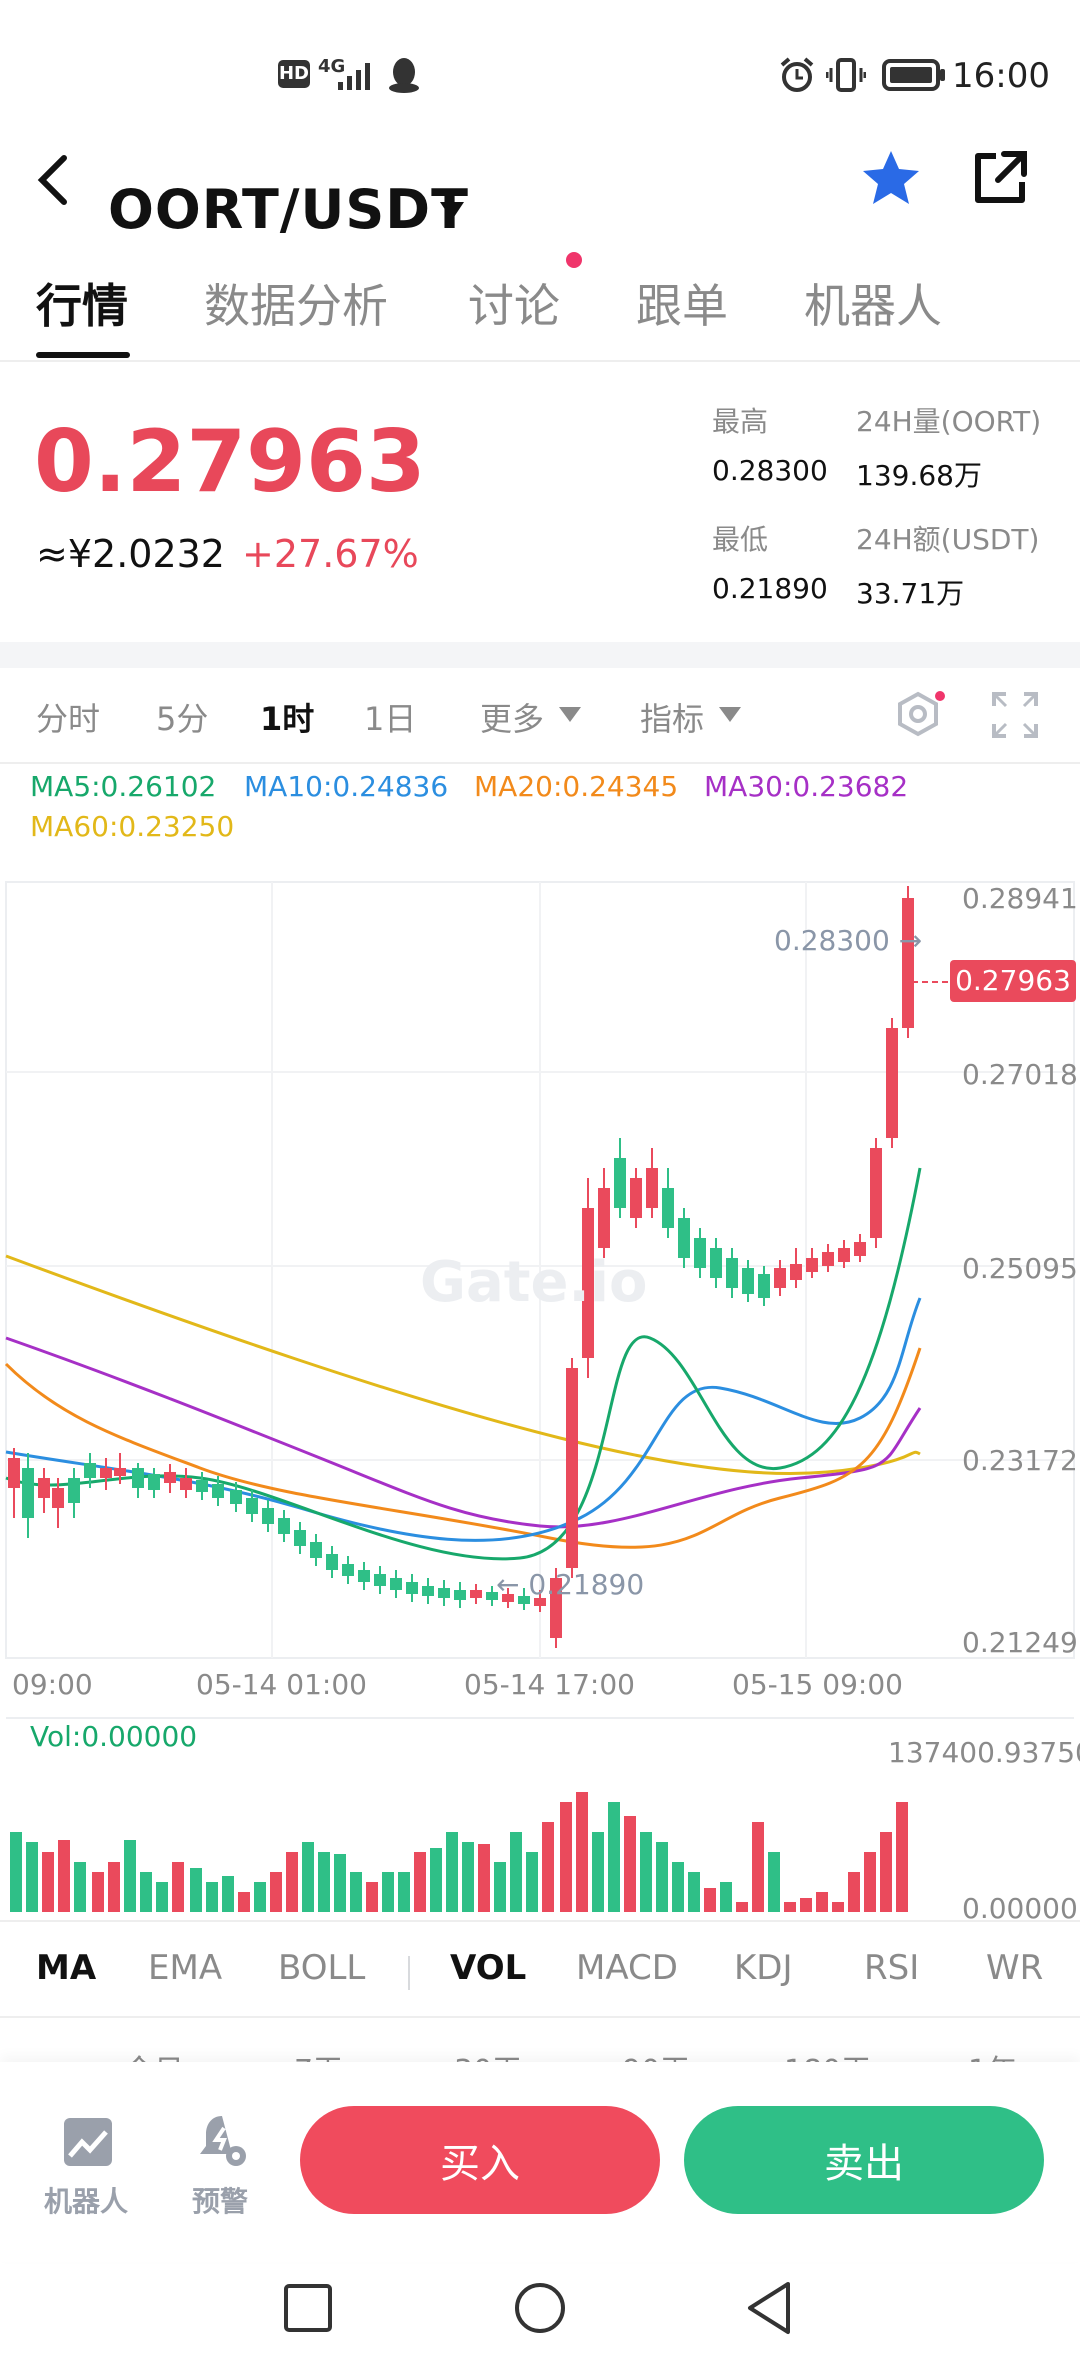 The width and height of the screenshot is (1080, 2376). Describe the element at coordinates (512, 719) in the screenshot. I see `tf-more: 更多` at that location.